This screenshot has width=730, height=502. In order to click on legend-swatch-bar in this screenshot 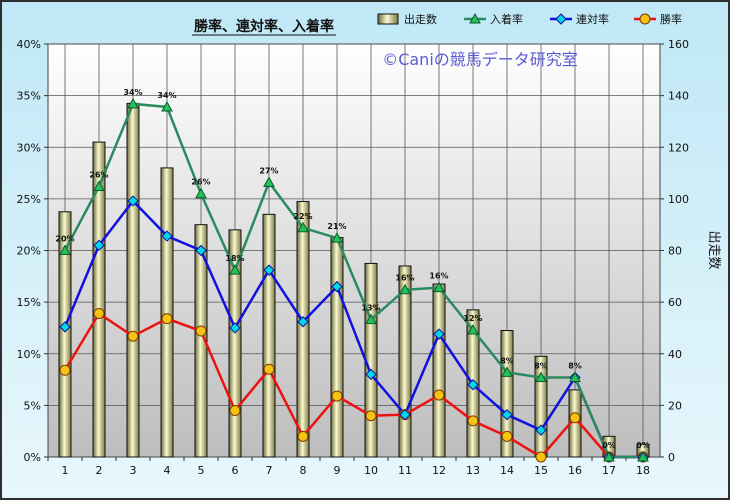, I will do `click(388, 19)`.